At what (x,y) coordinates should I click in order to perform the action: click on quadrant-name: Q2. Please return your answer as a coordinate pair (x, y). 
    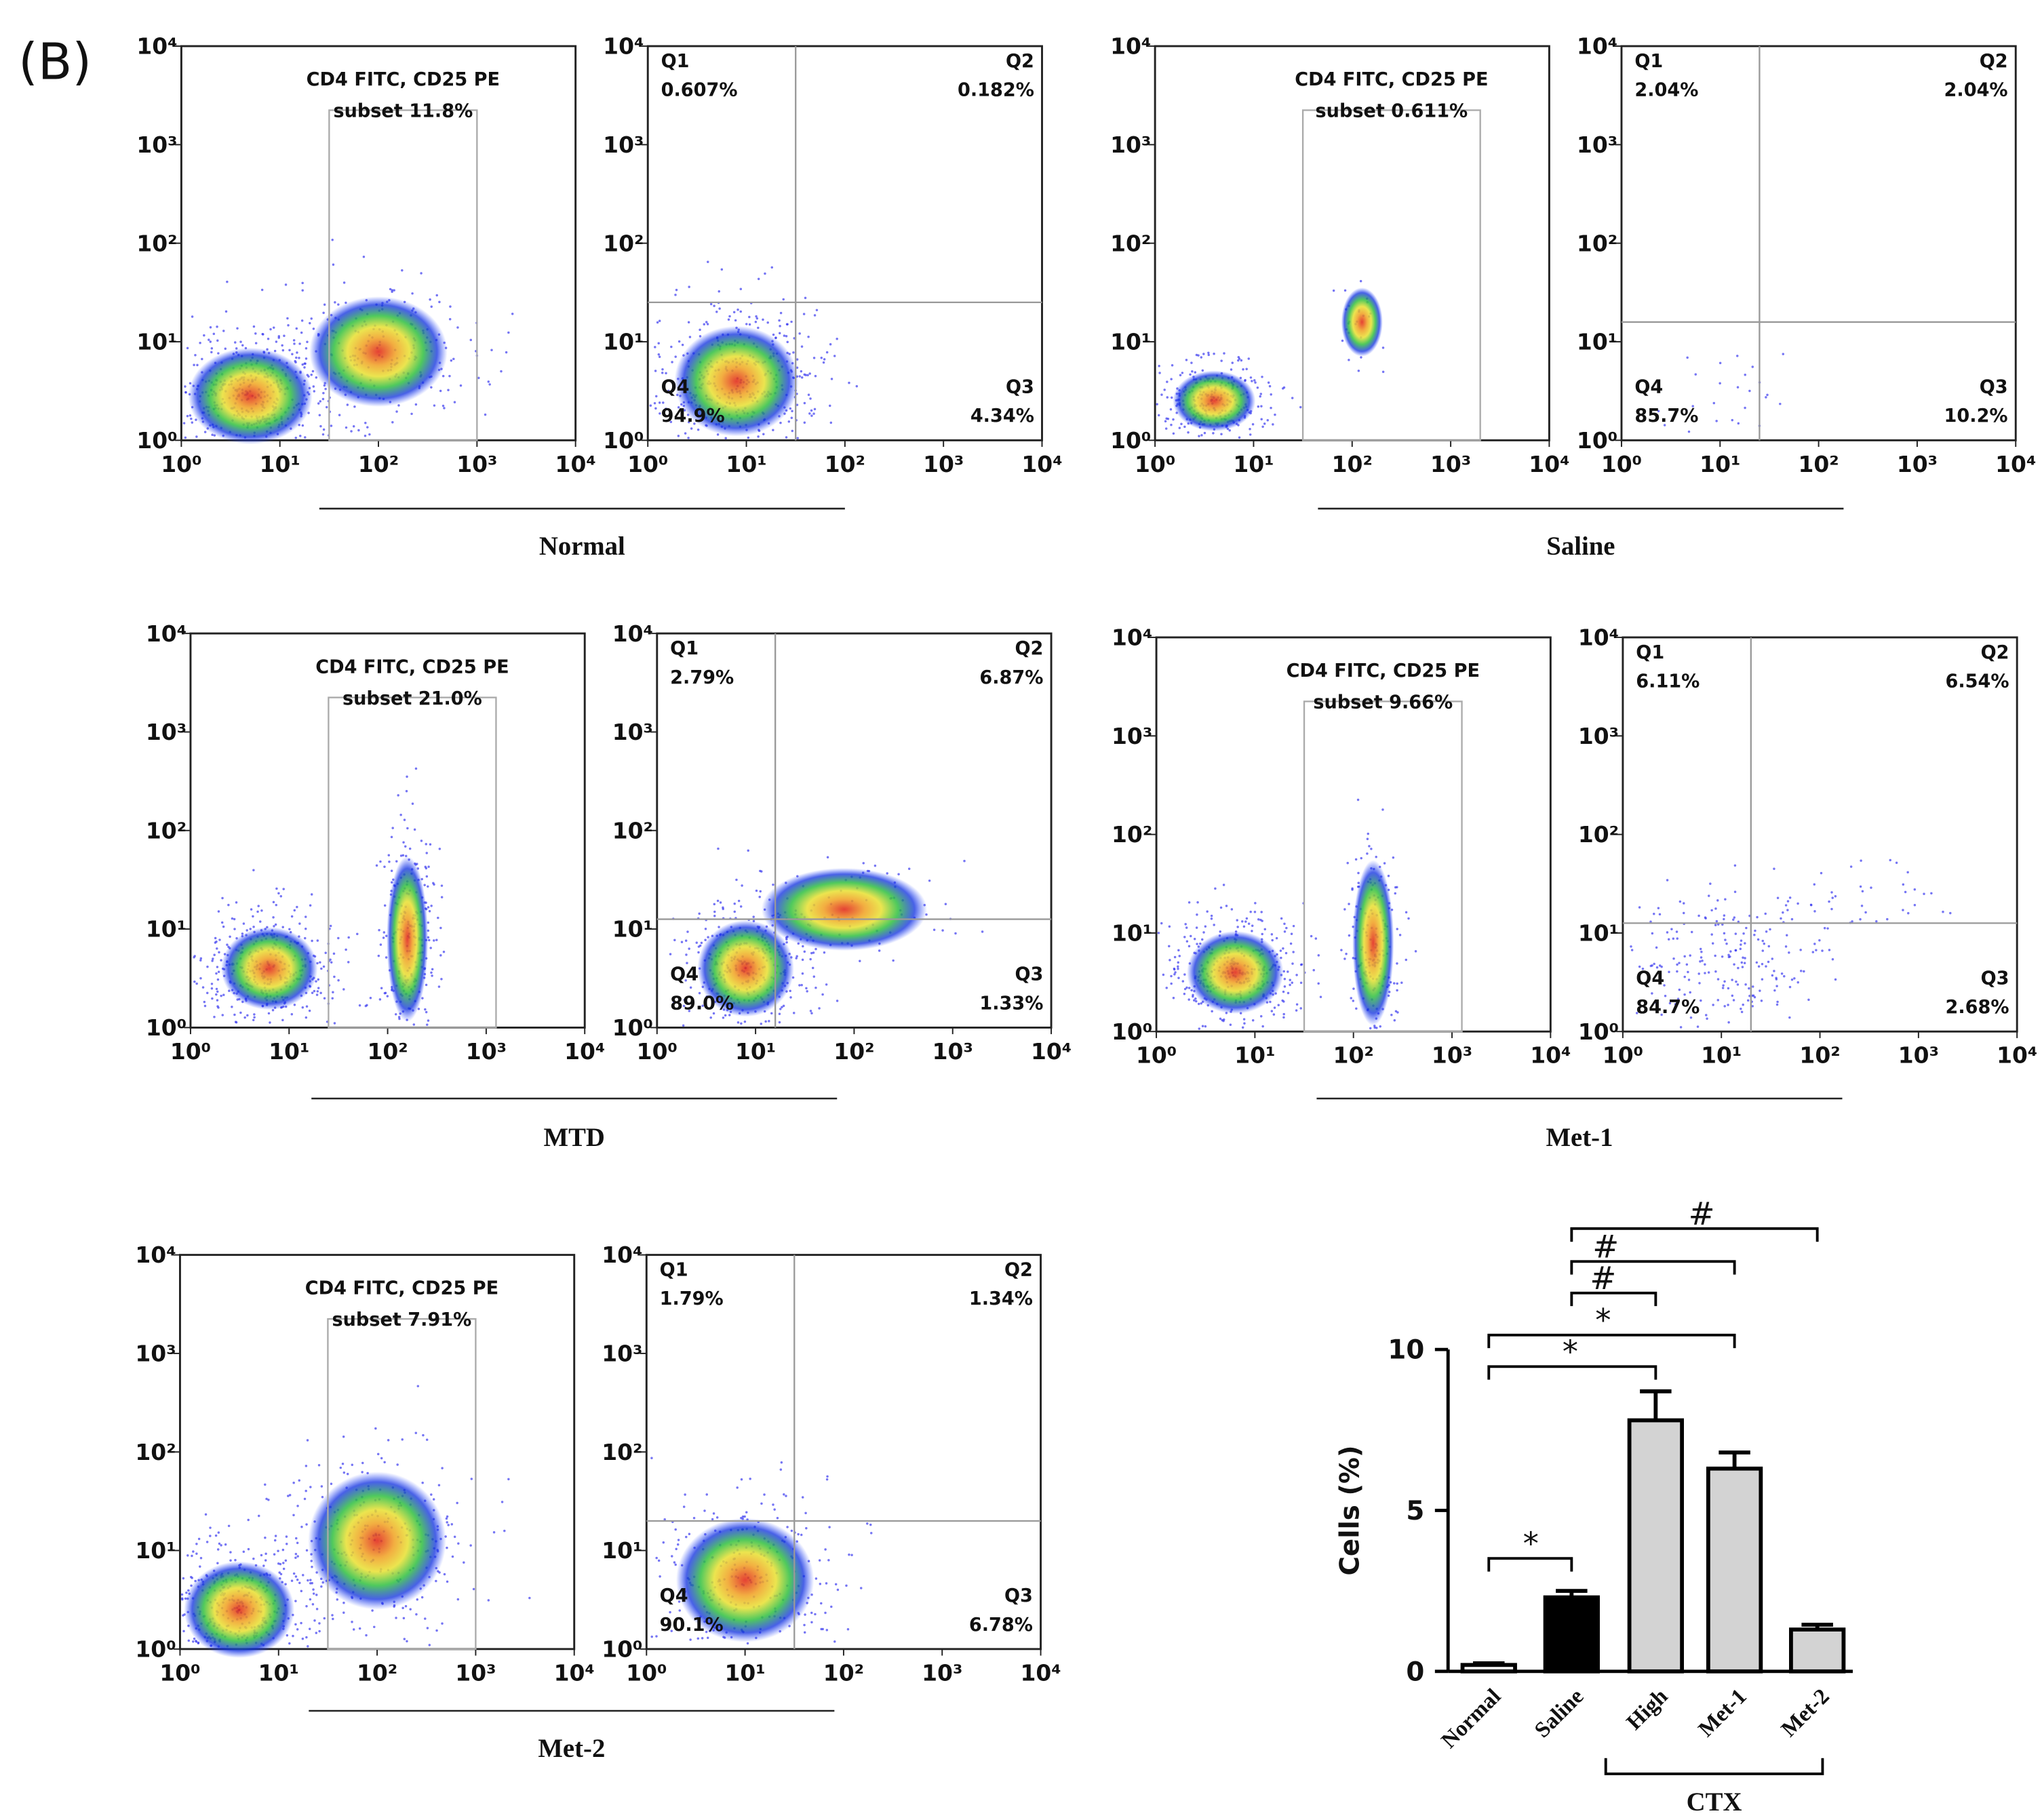
    Looking at the image, I should click on (1020, 62).